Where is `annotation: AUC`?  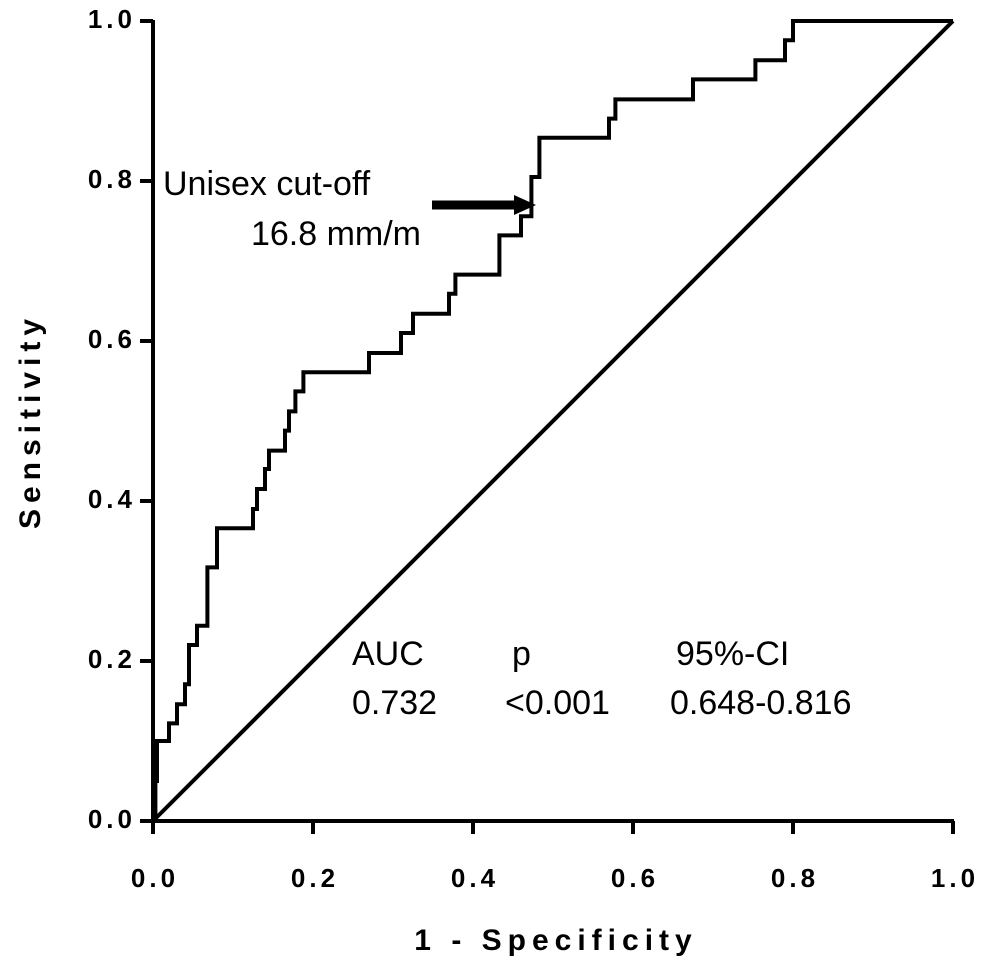 annotation: AUC is located at coordinates (388, 654).